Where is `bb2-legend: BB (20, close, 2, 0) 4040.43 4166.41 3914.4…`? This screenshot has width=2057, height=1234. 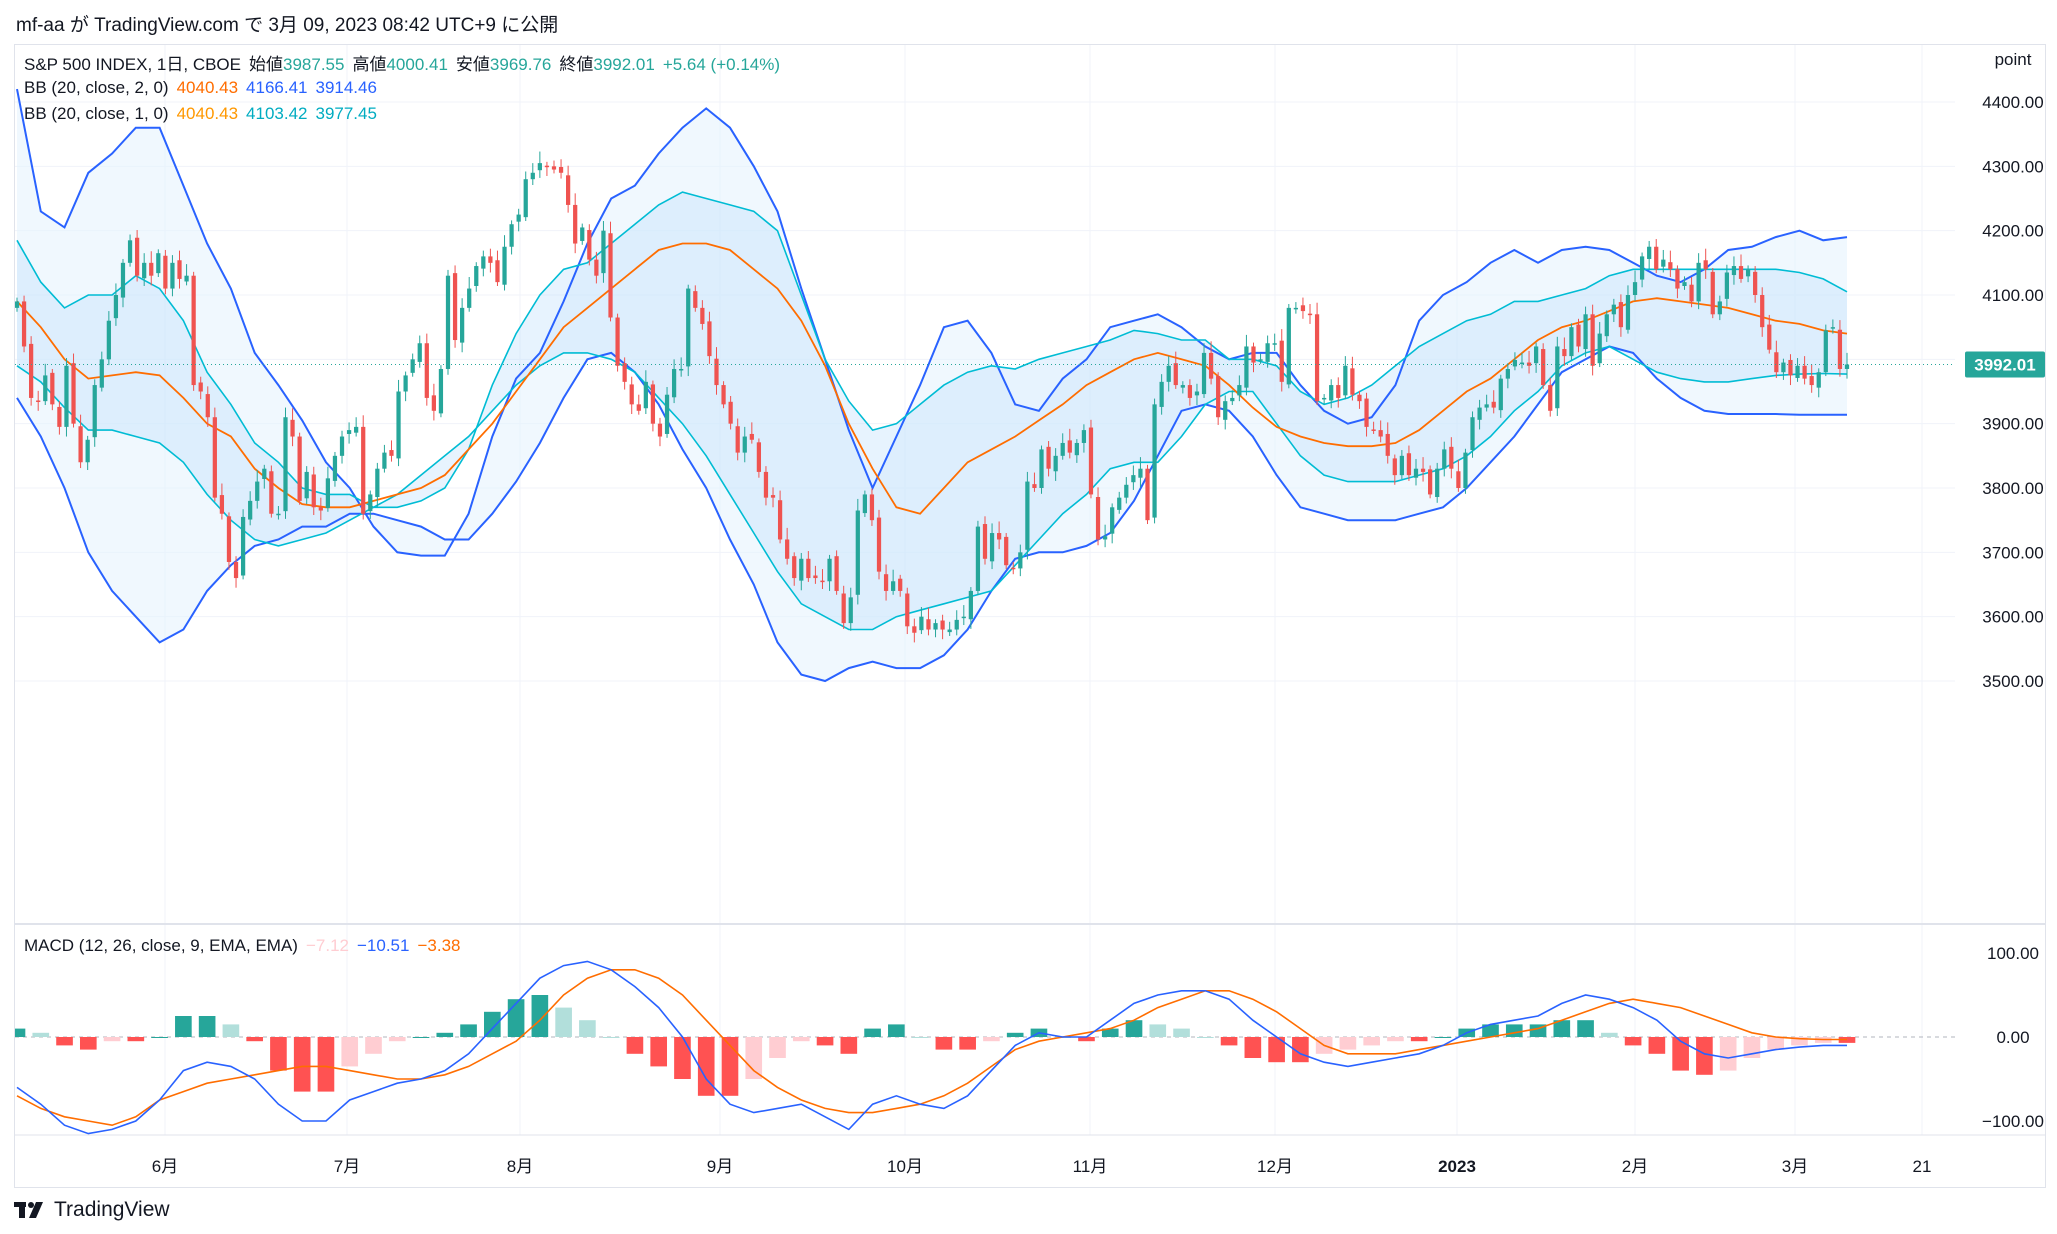 bb2-legend: BB (20, close, 2, 0) 4040.43 4166.41 3914.4… is located at coordinates (204, 88).